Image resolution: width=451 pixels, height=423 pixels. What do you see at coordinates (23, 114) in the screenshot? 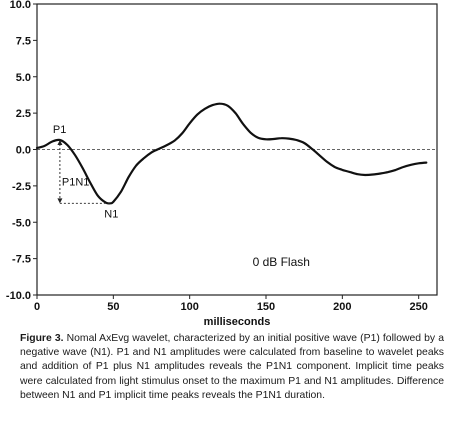
I see `y-tick-label: 2.5` at bounding box center [23, 114].